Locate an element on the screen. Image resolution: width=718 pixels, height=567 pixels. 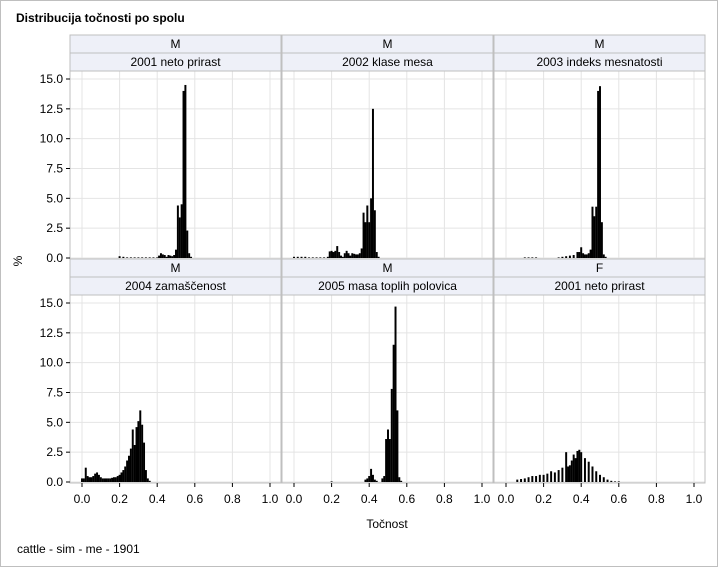
strip-label-trait: 2003 indeks mesnatosti is located at coordinates (599, 62).